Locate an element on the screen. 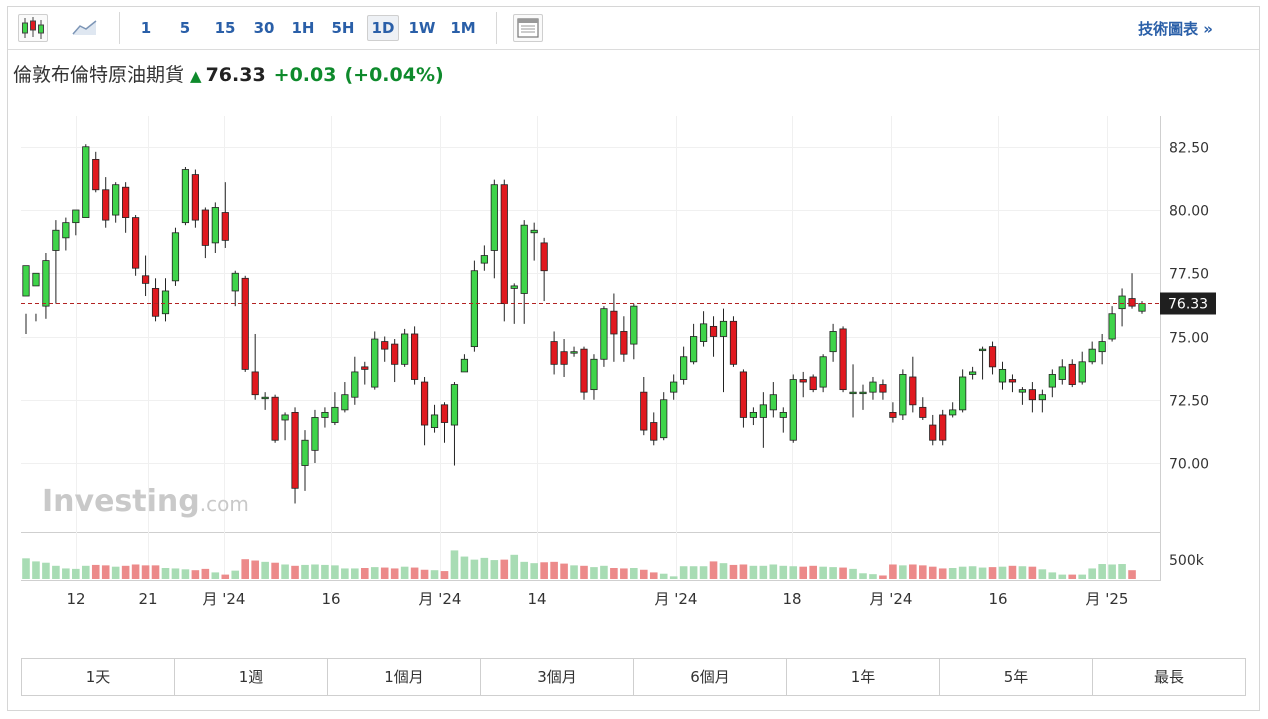 The height and width of the screenshot is (719, 1268). period-5y: 5年 is located at coordinates (1016, 677).